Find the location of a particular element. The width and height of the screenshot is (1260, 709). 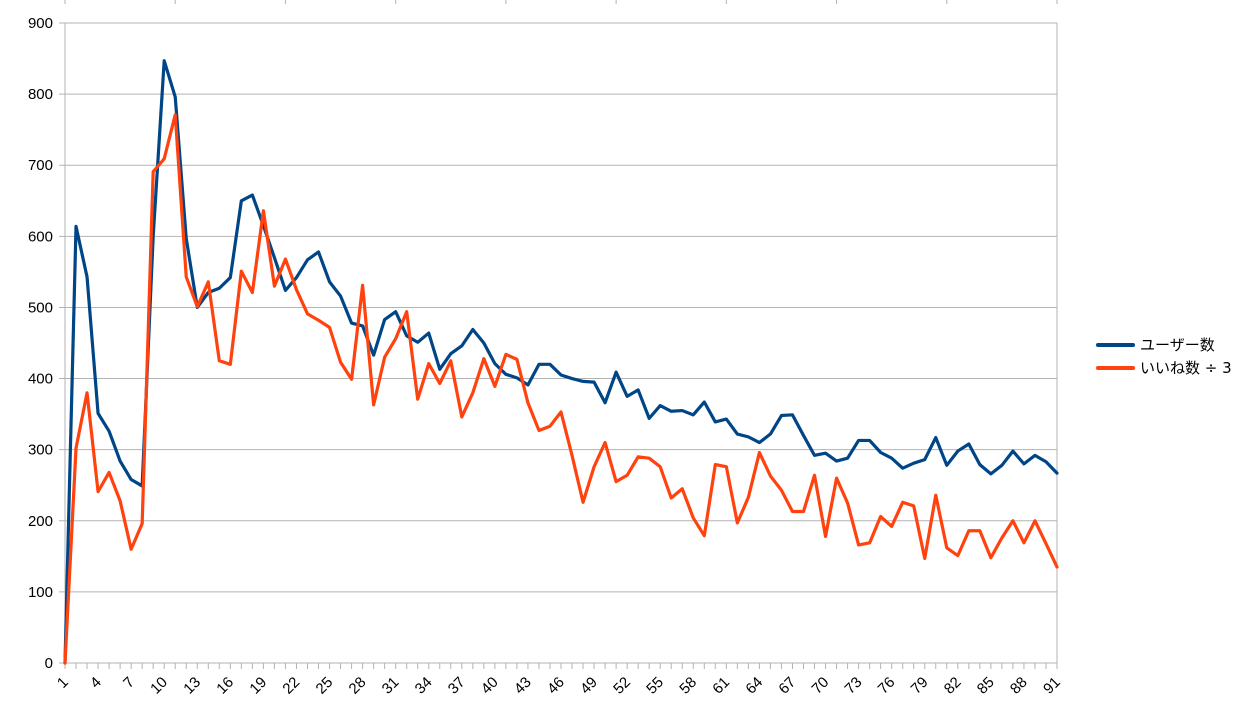

x-tick-label: 70 is located at coordinates (821, 686).